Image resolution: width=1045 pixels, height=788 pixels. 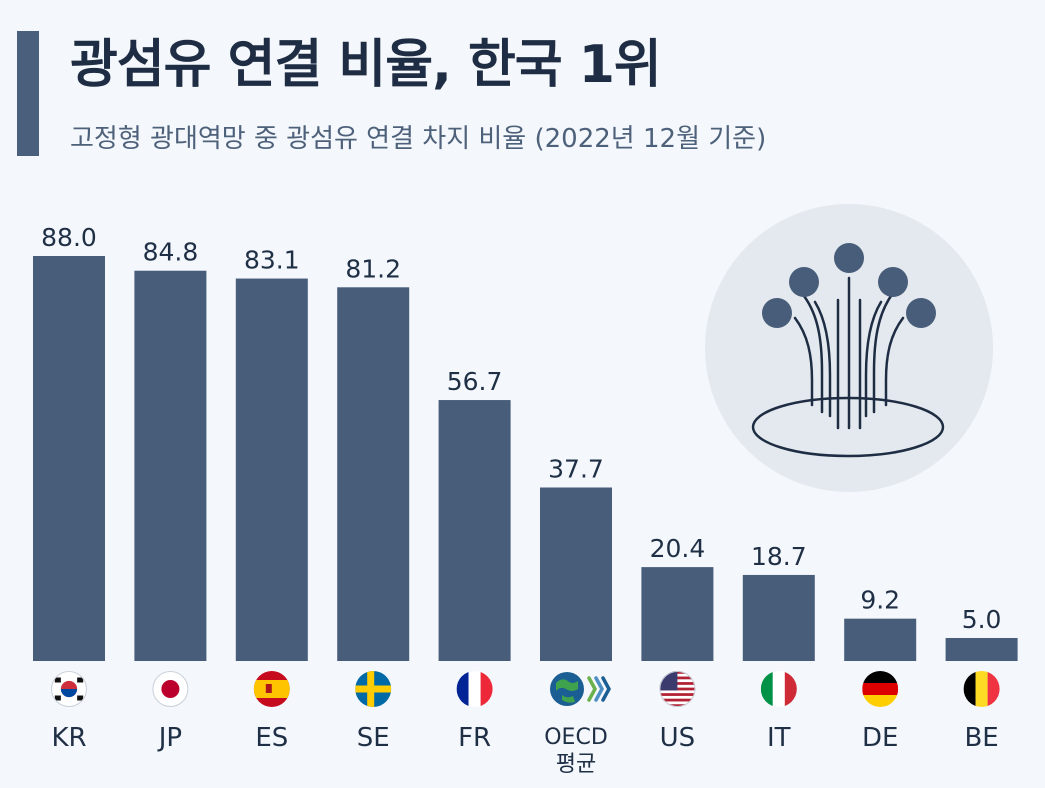 What do you see at coordinates (849, 348) in the screenshot?
I see `fiber-optic-icon` at bounding box center [849, 348].